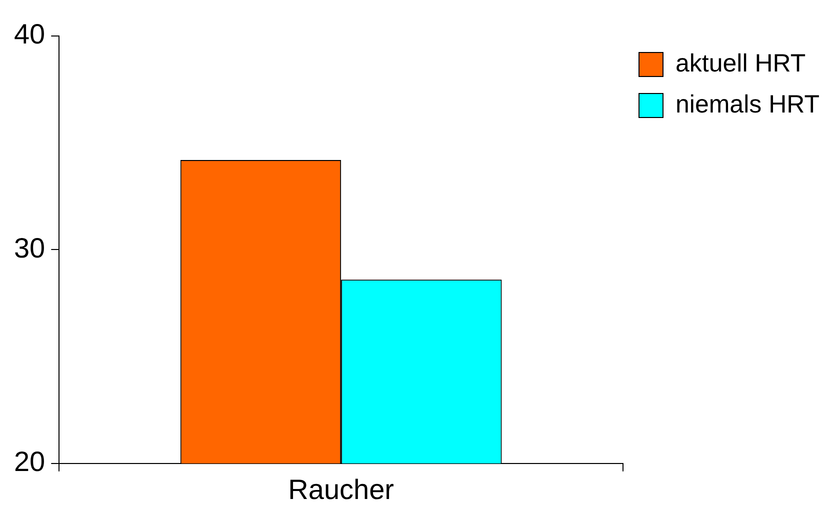 The height and width of the screenshot is (519, 832). What do you see at coordinates (30, 248) in the screenshot?
I see `y-tick-label: 30` at bounding box center [30, 248].